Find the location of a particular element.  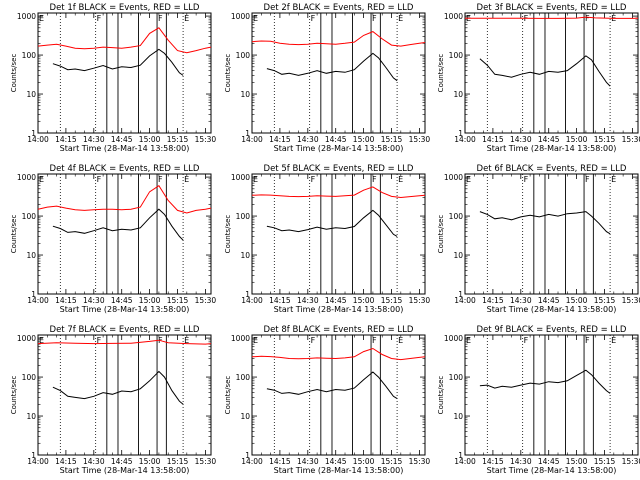

panel-title: Det 9f BLACK = Events, RED = LLD is located at coordinates (552, 330).